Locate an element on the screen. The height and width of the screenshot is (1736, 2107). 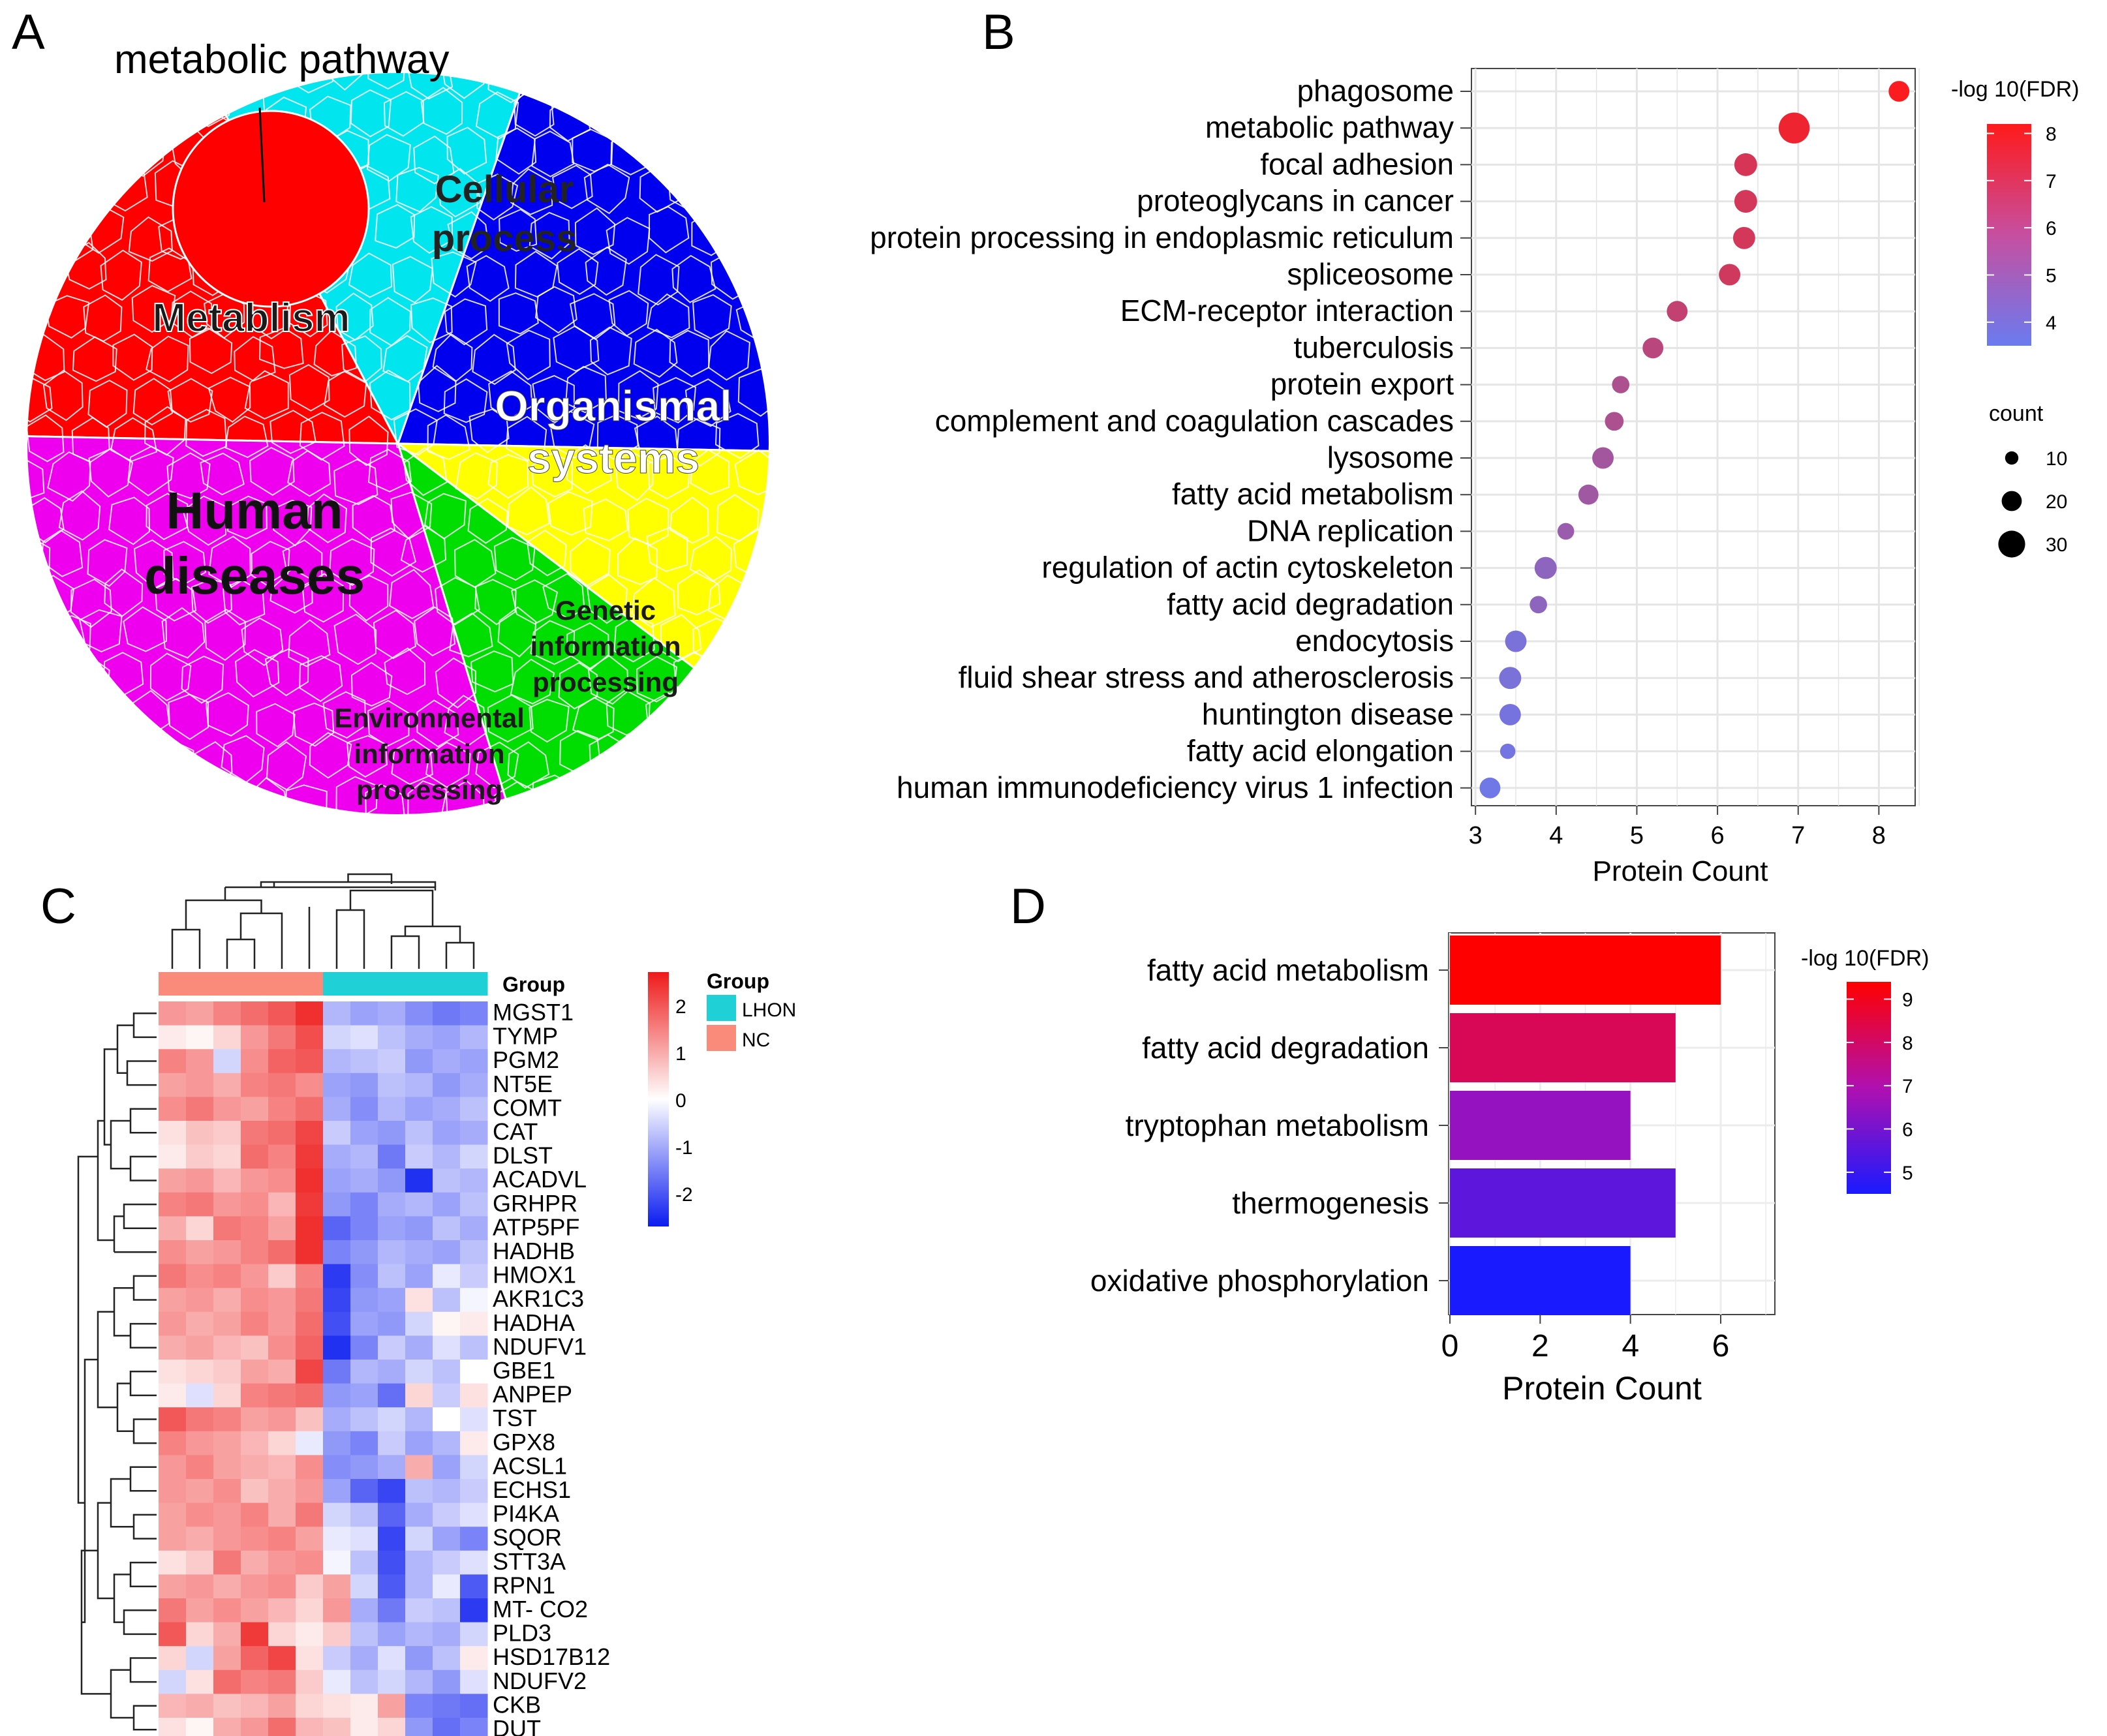
bar-thermogenesis is located at coordinates (1563, 1203).